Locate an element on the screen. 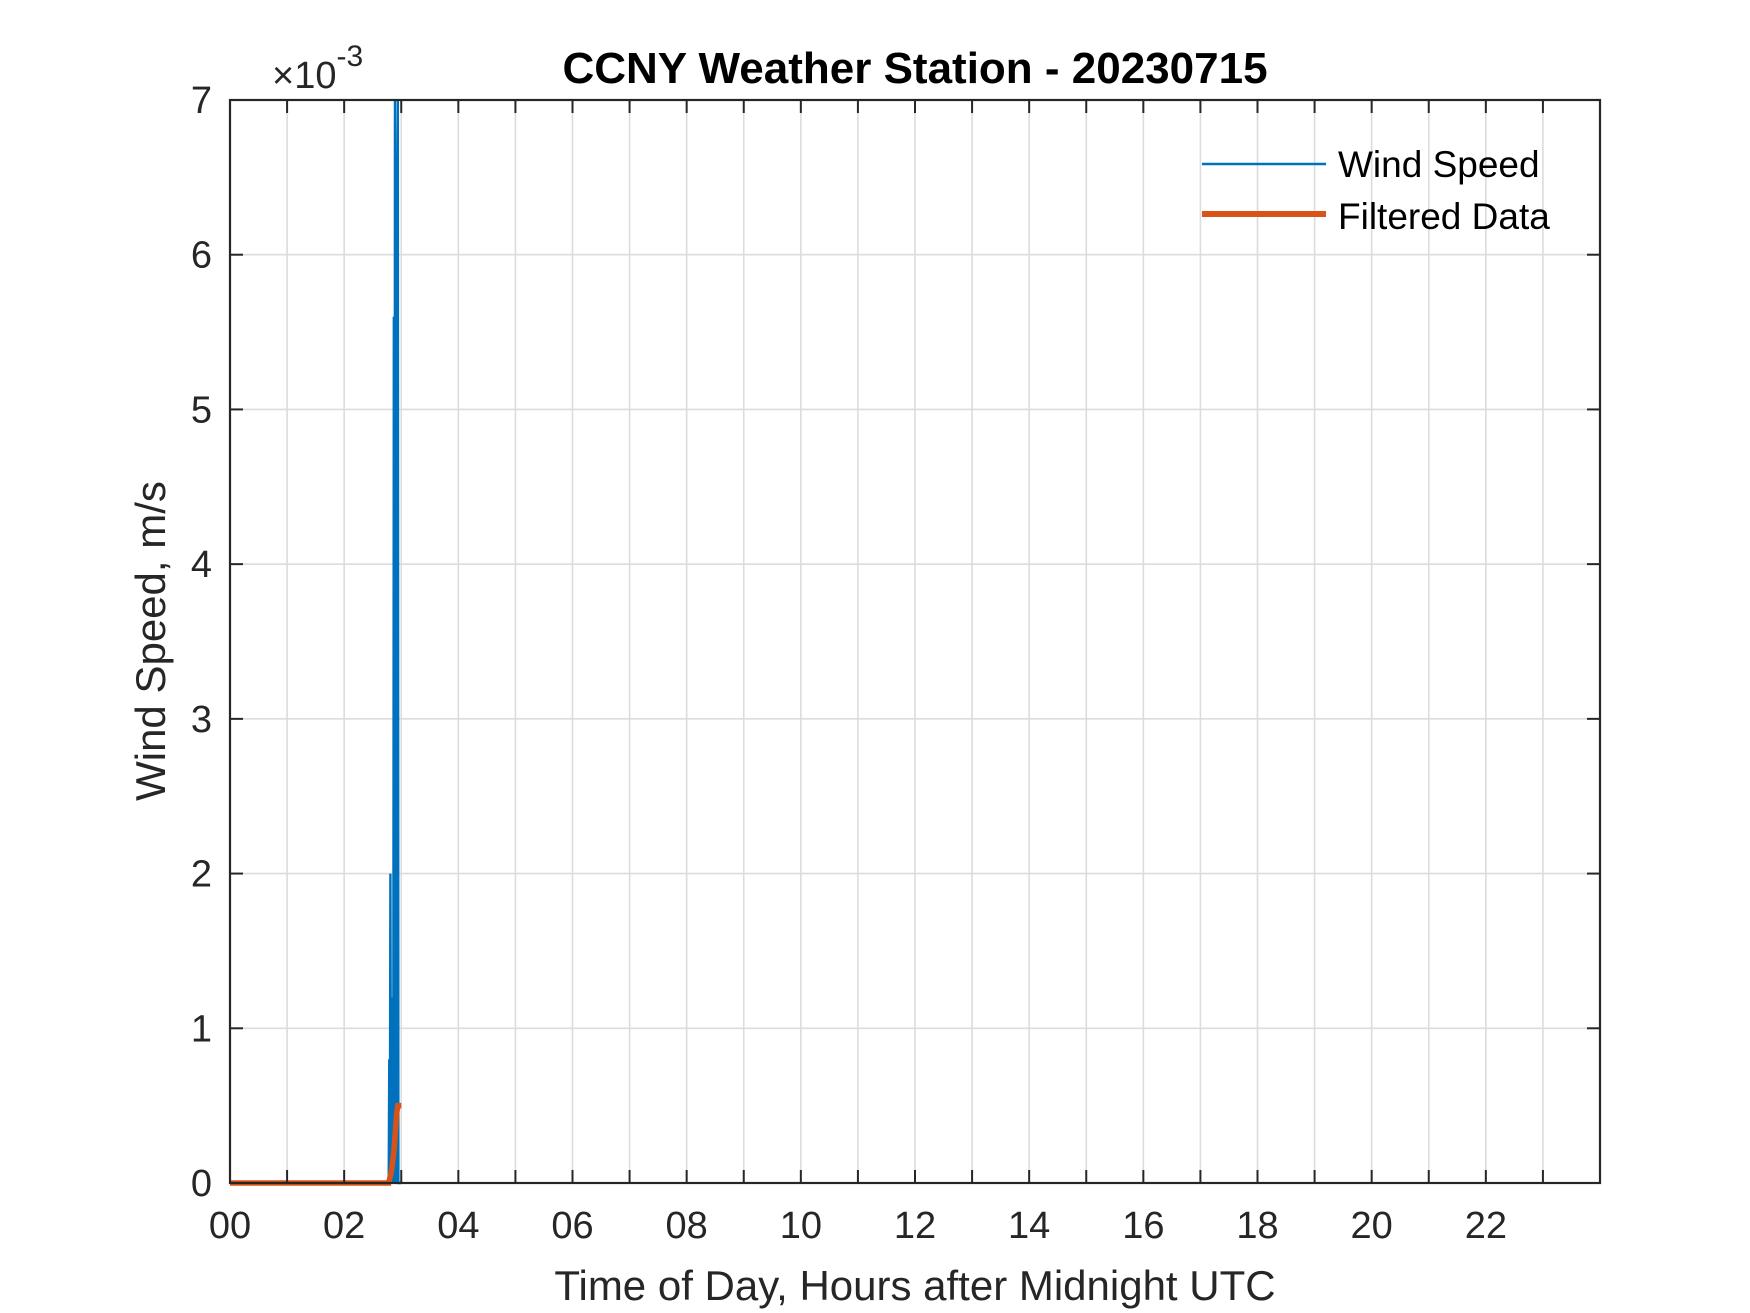  x-tick-label: 02 is located at coordinates (344, 1226).